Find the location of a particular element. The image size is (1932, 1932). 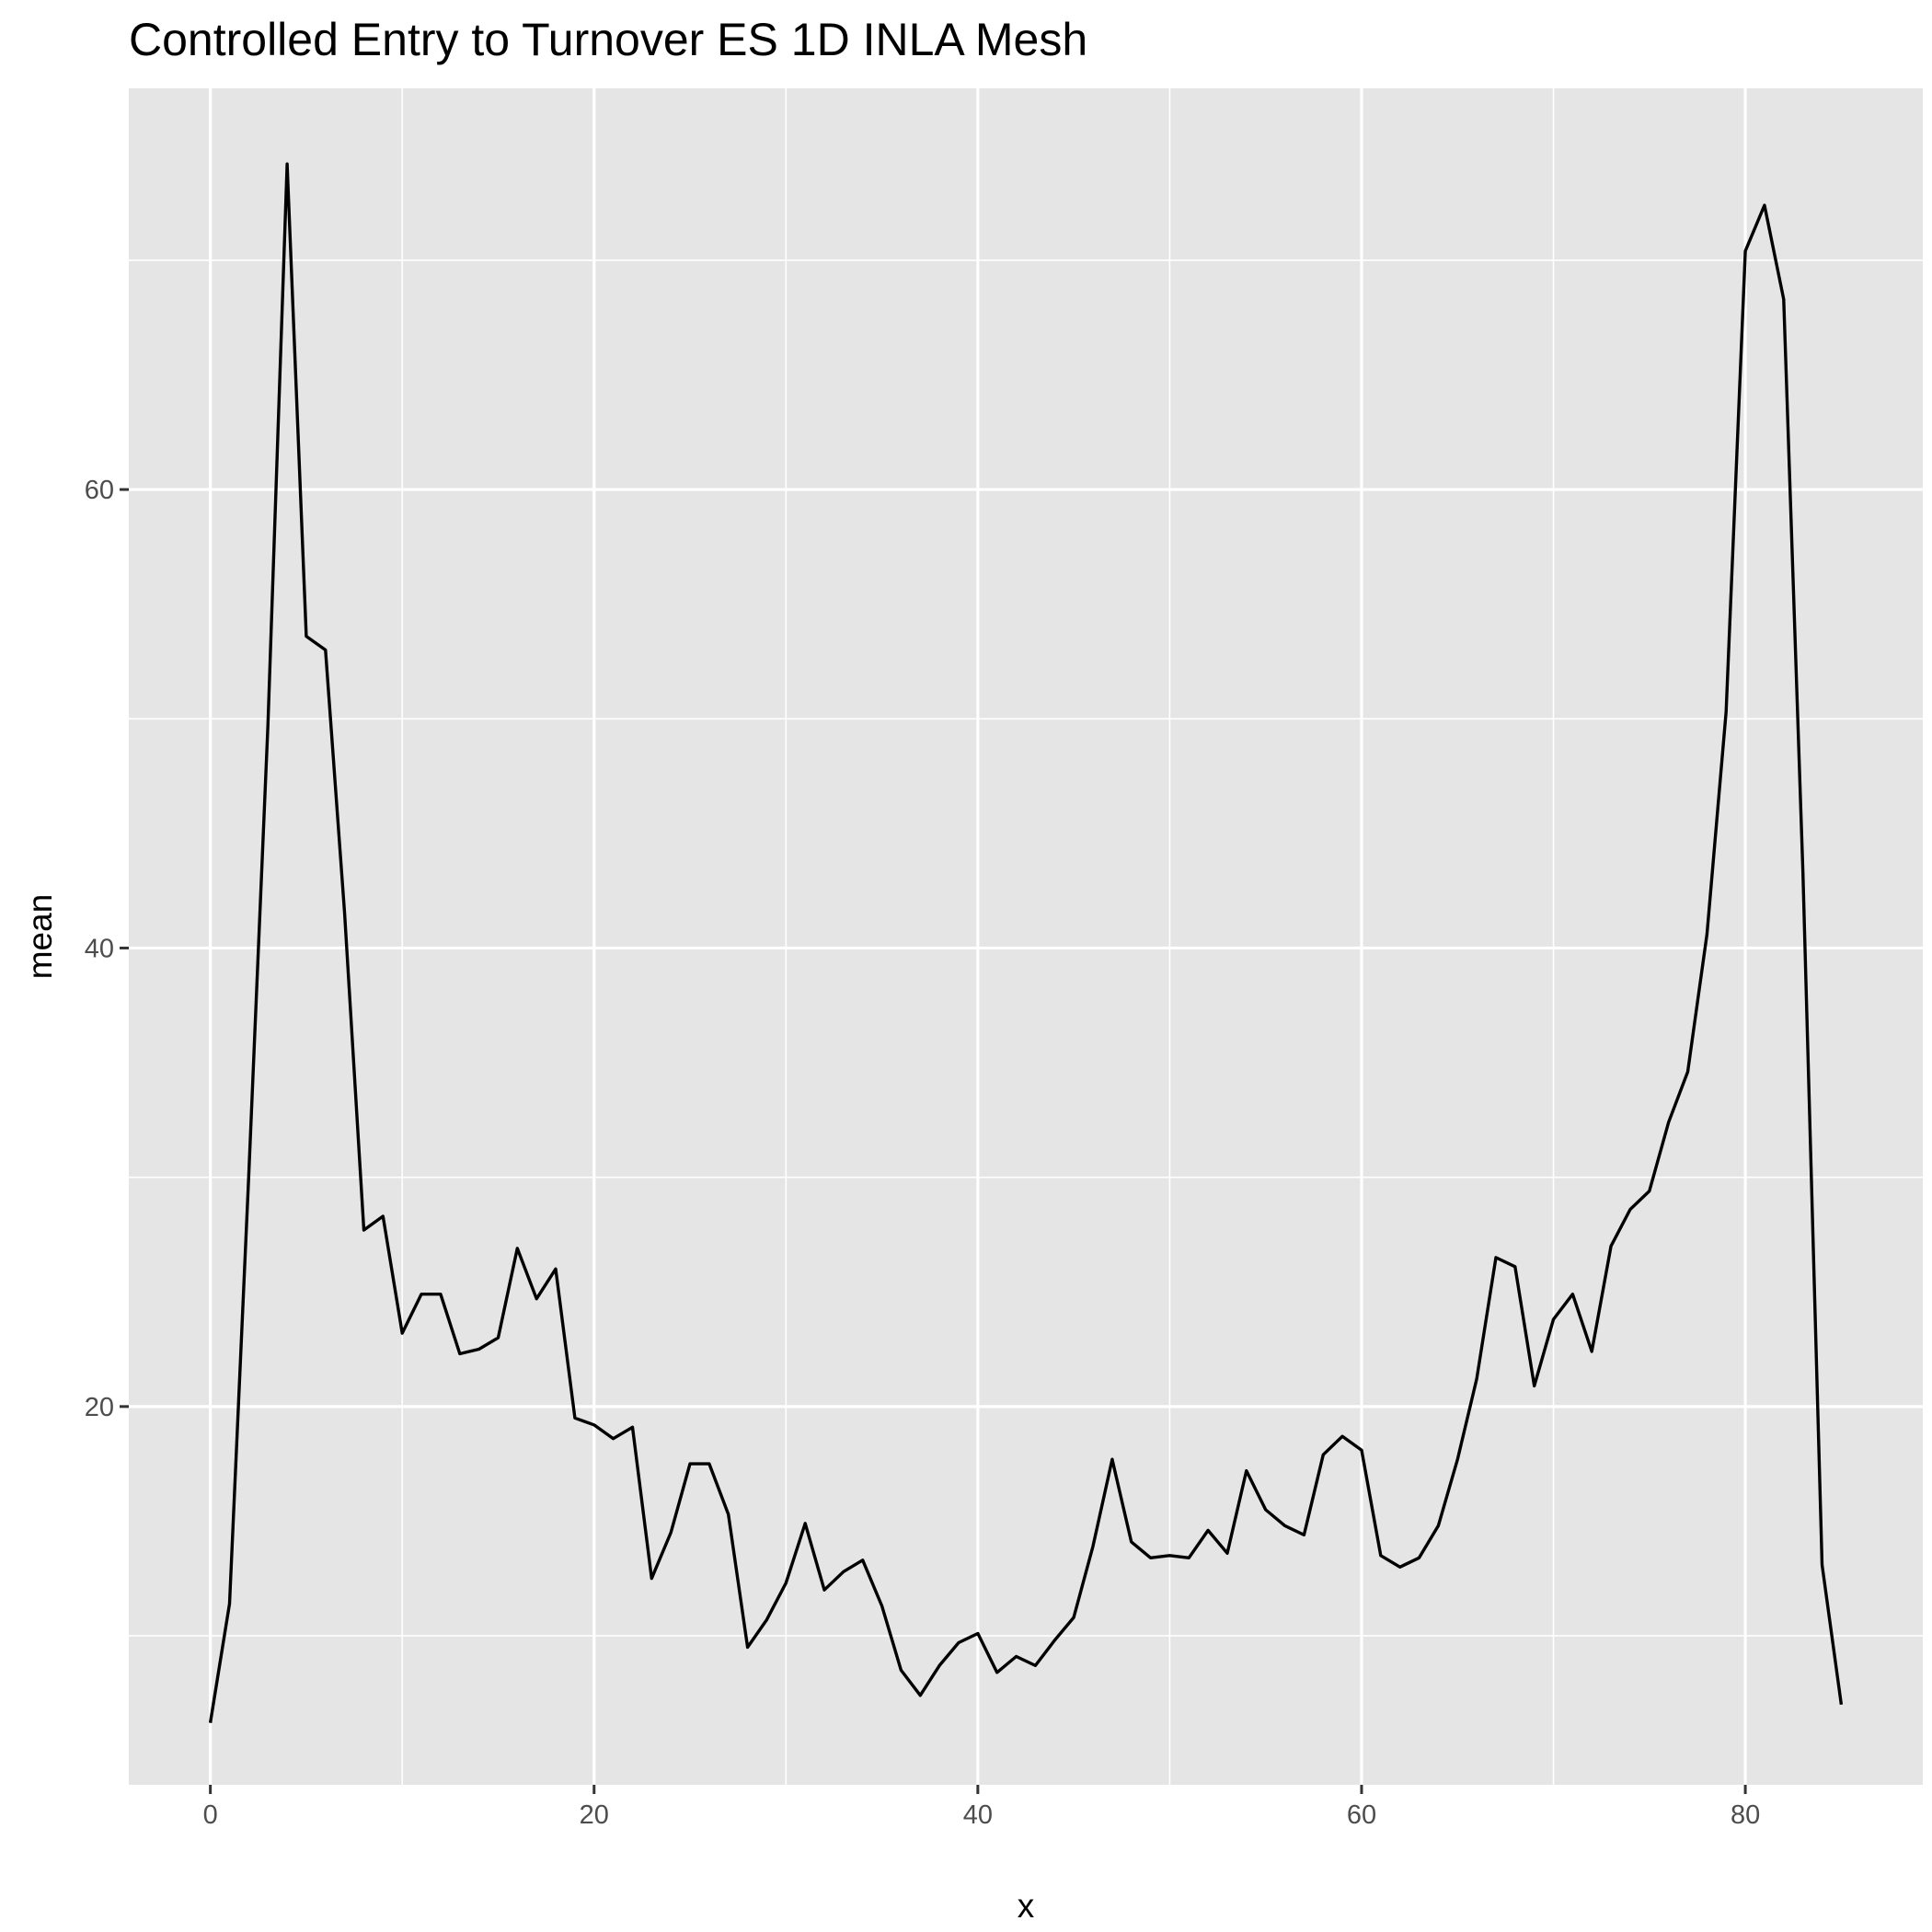

x-tick-label: 60 is located at coordinates (1361, 1815).